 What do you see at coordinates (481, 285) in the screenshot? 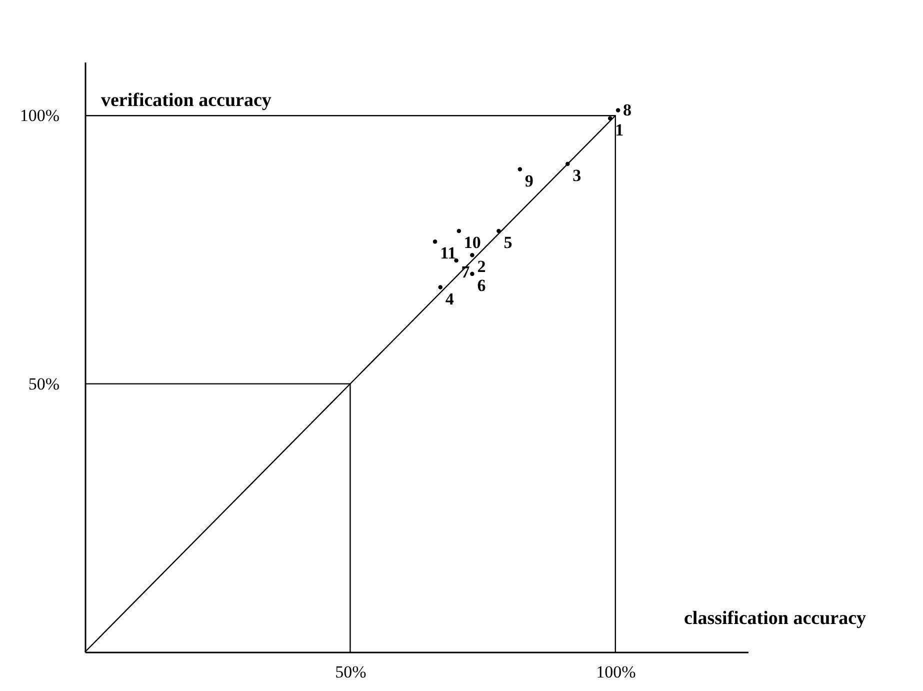
I see `series-label: 6` at bounding box center [481, 285].